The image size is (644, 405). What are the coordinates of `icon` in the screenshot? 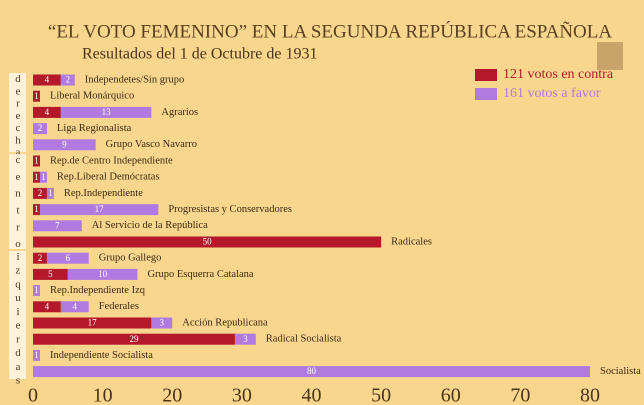 It's located at (610, 56).